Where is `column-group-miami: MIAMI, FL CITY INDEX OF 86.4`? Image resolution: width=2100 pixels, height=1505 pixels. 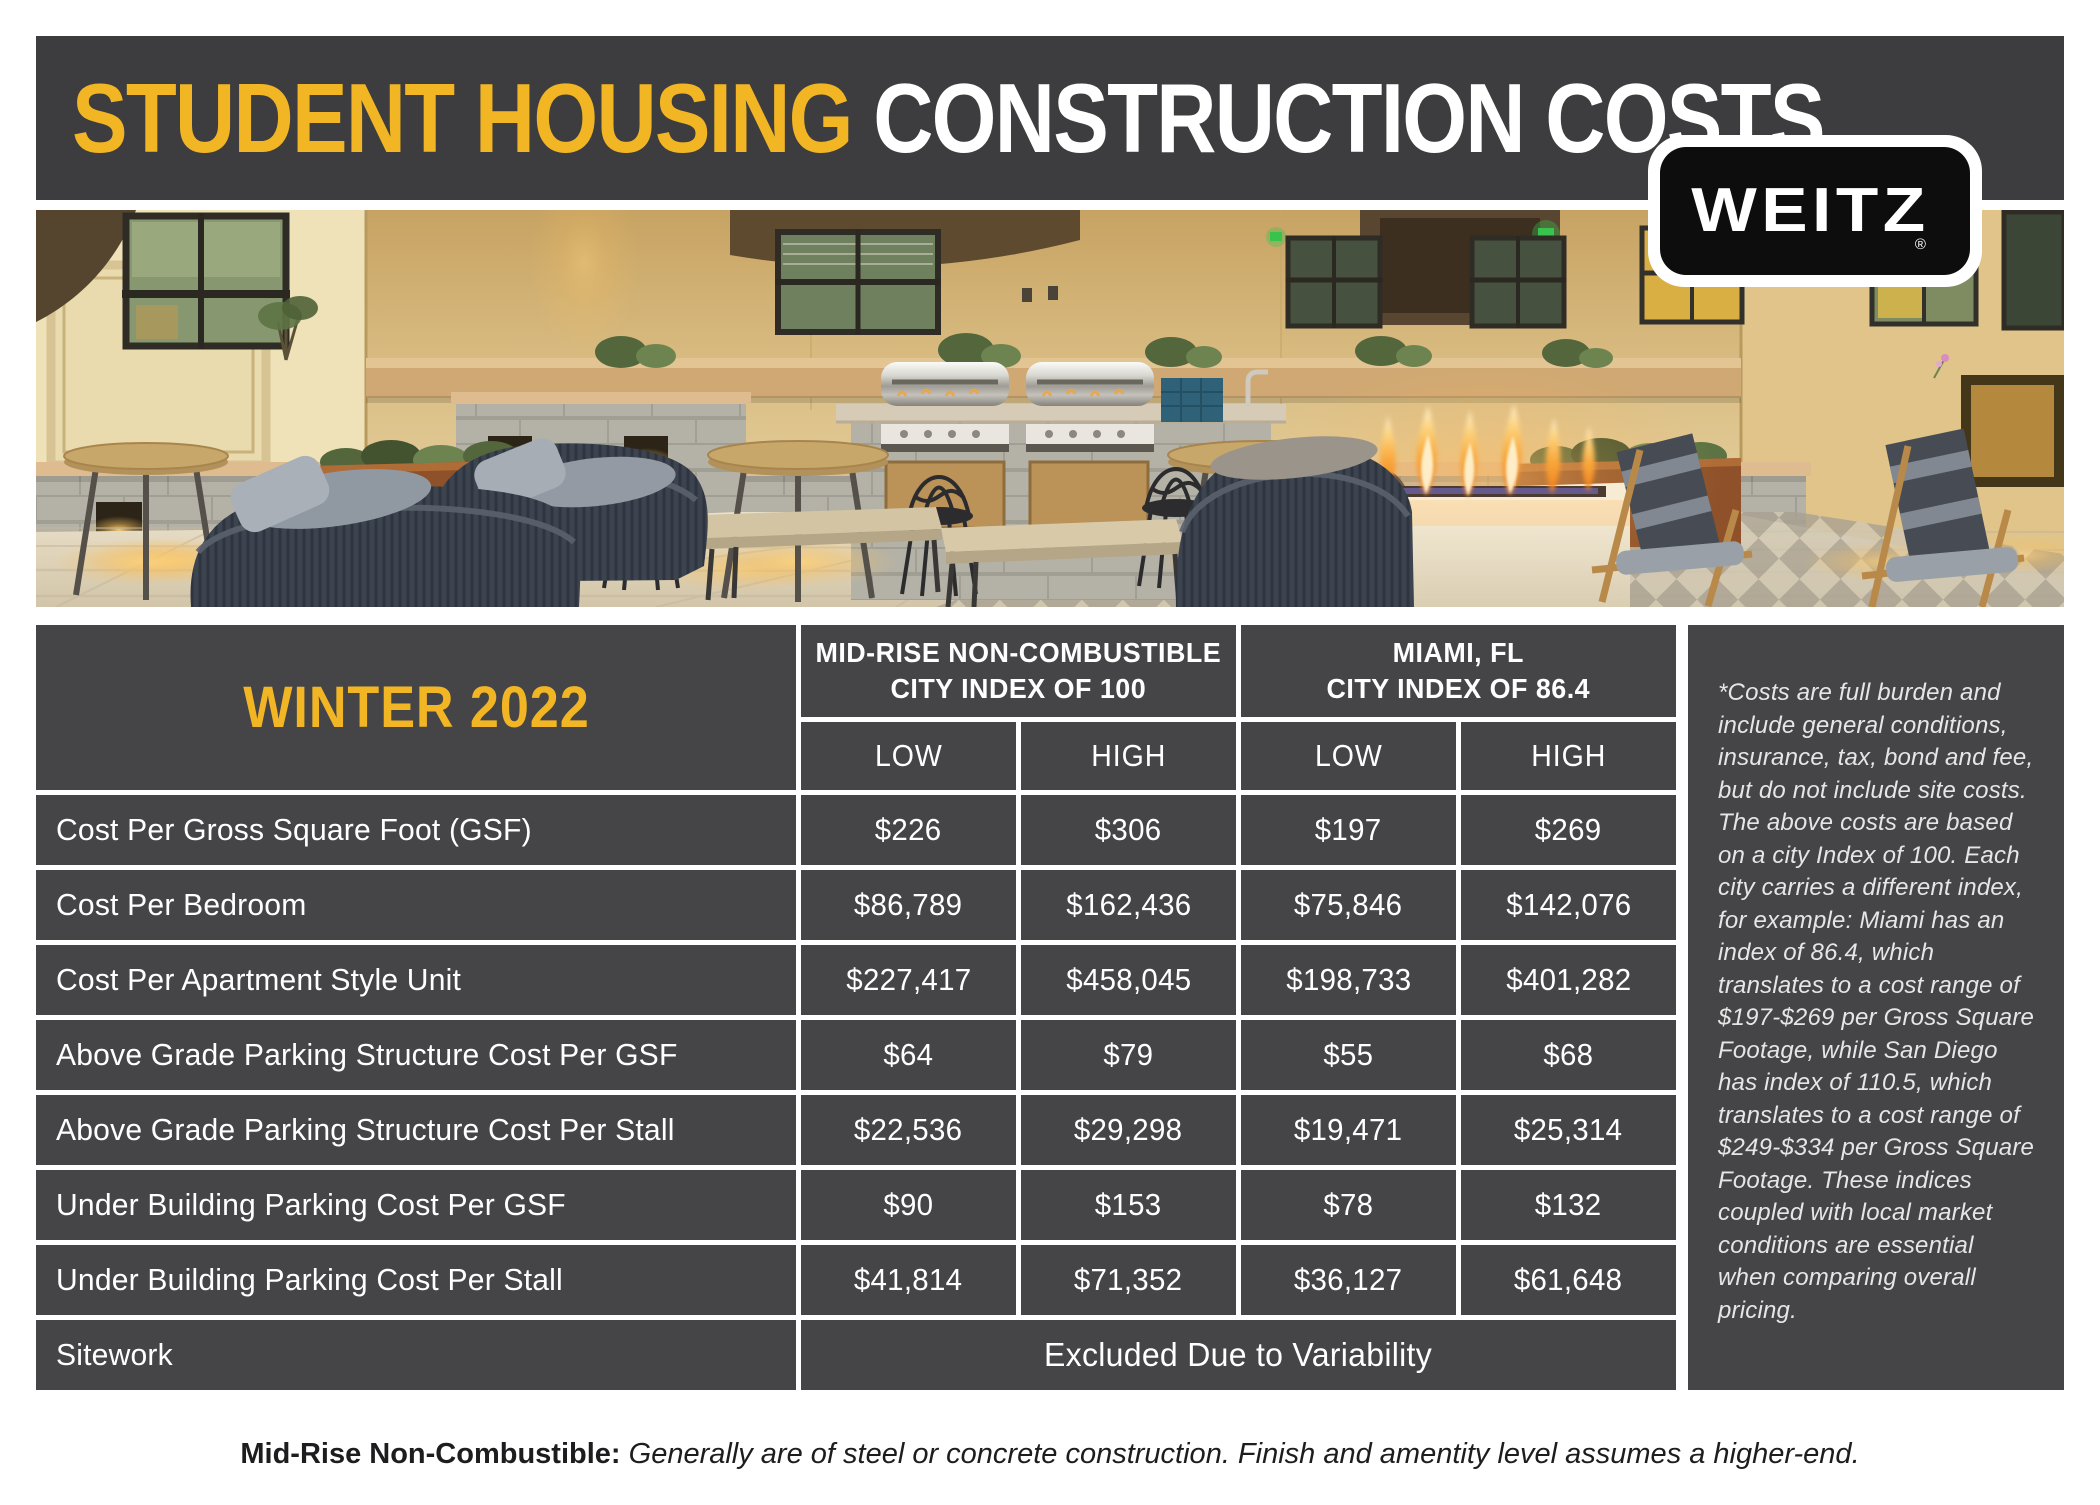
column-group-miami: MIAMI, FL CITY INDEX OF 86.4 is located at coordinates (1458, 671).